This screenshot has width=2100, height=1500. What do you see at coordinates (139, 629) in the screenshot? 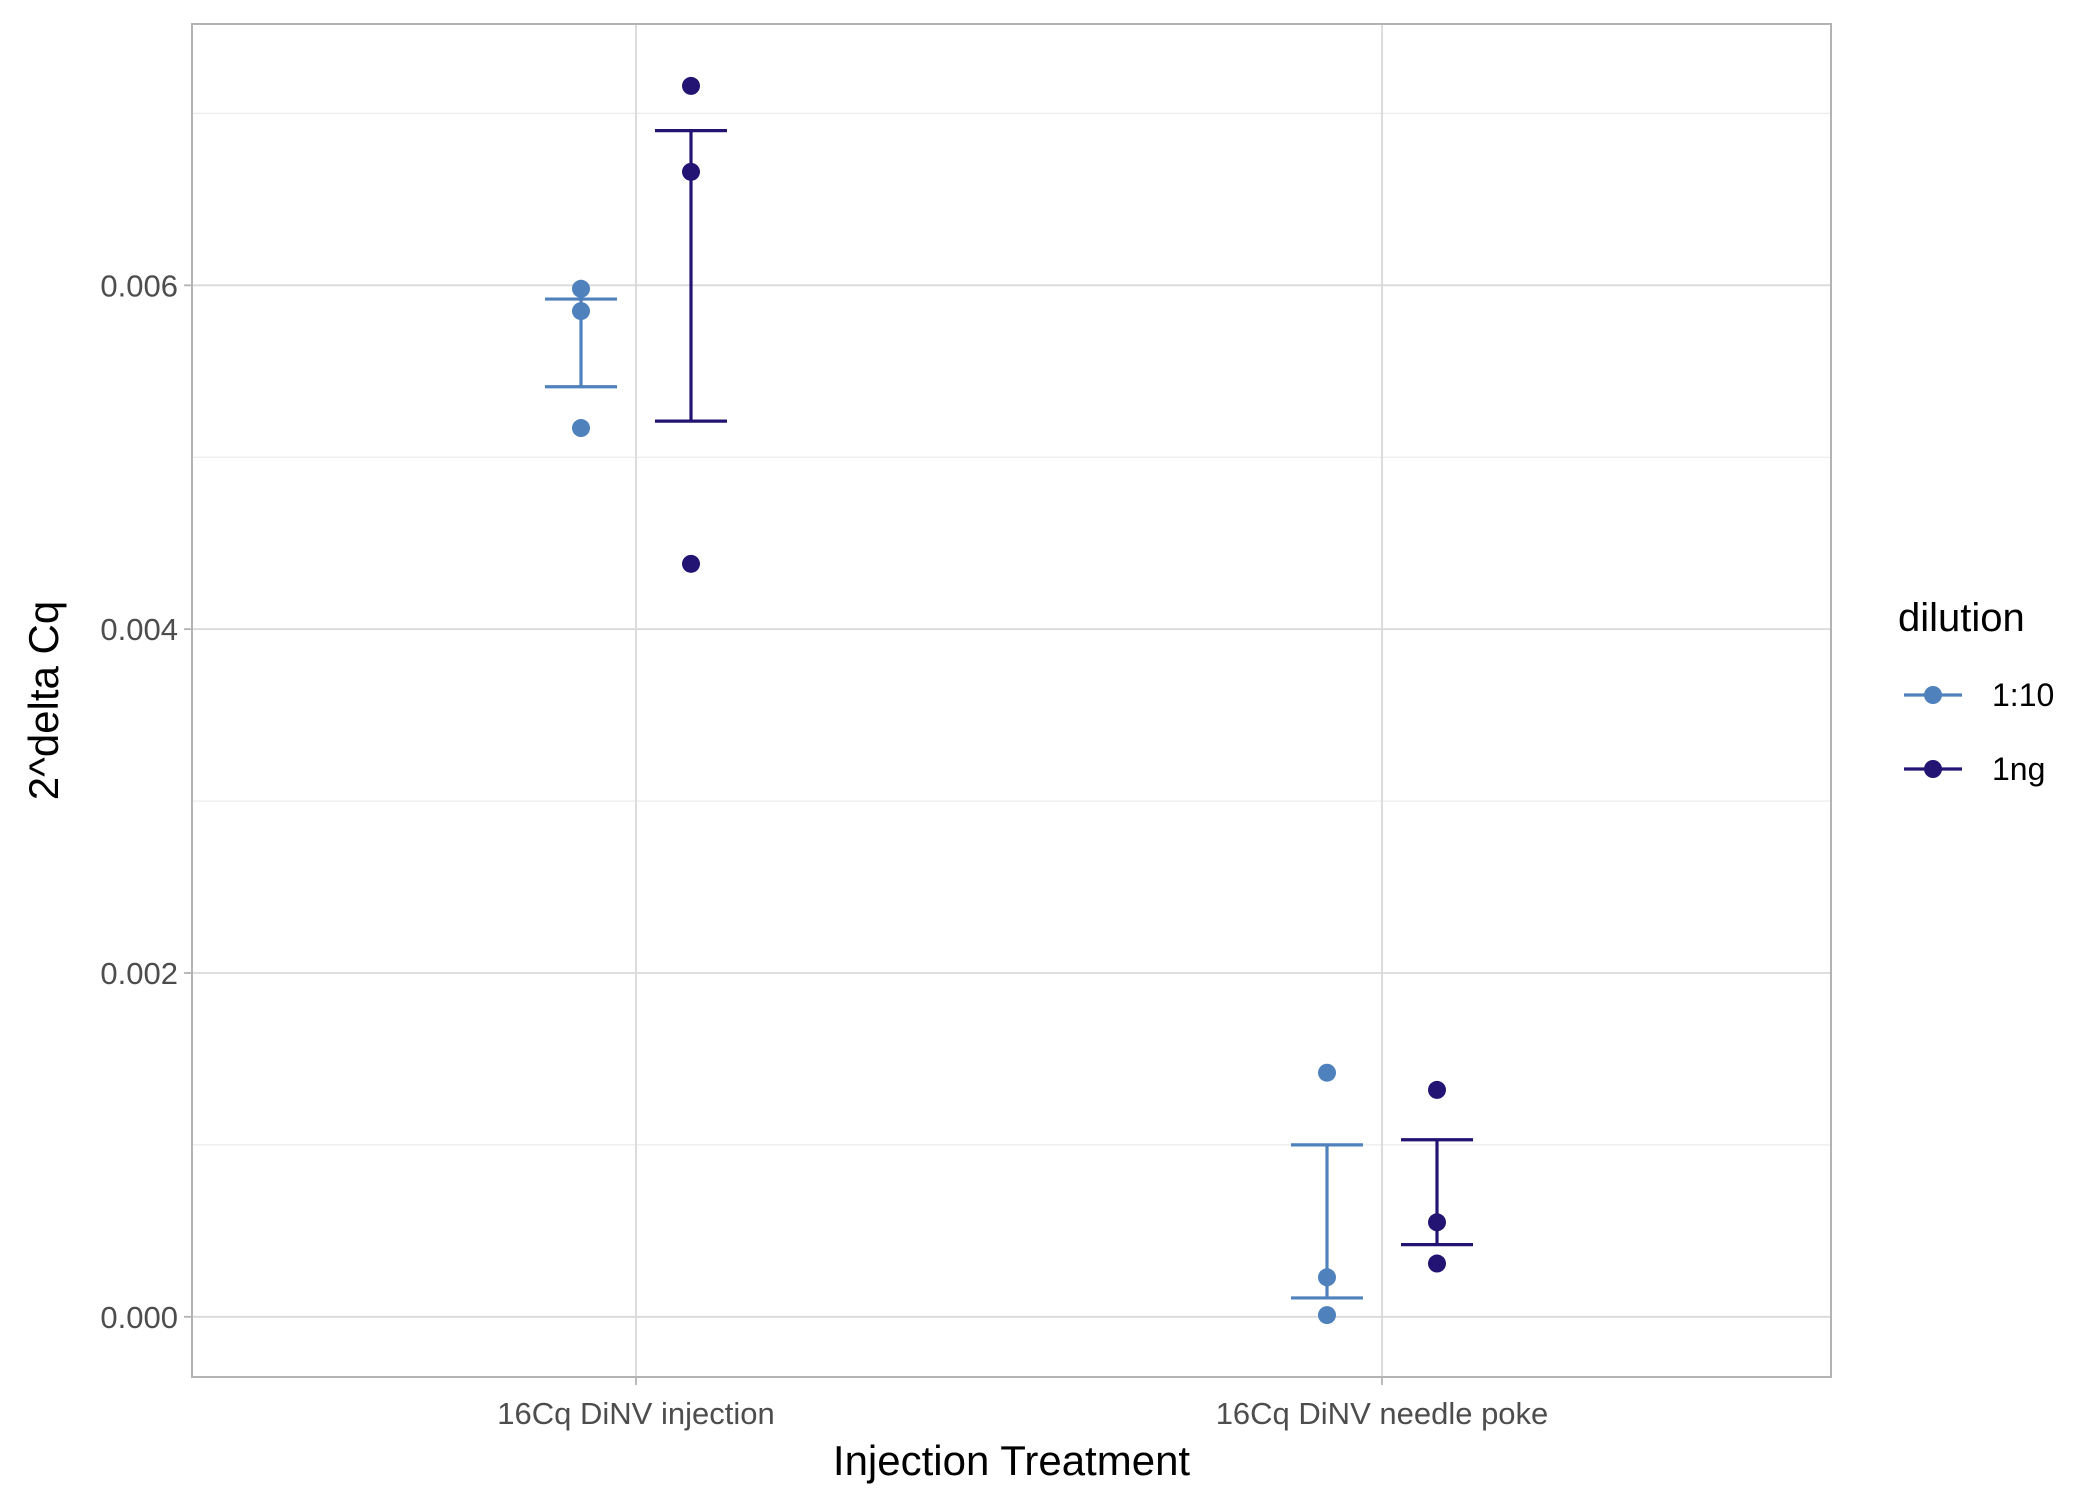
I see `y-tick-label: 0.004` at bounding box center [139, 629].